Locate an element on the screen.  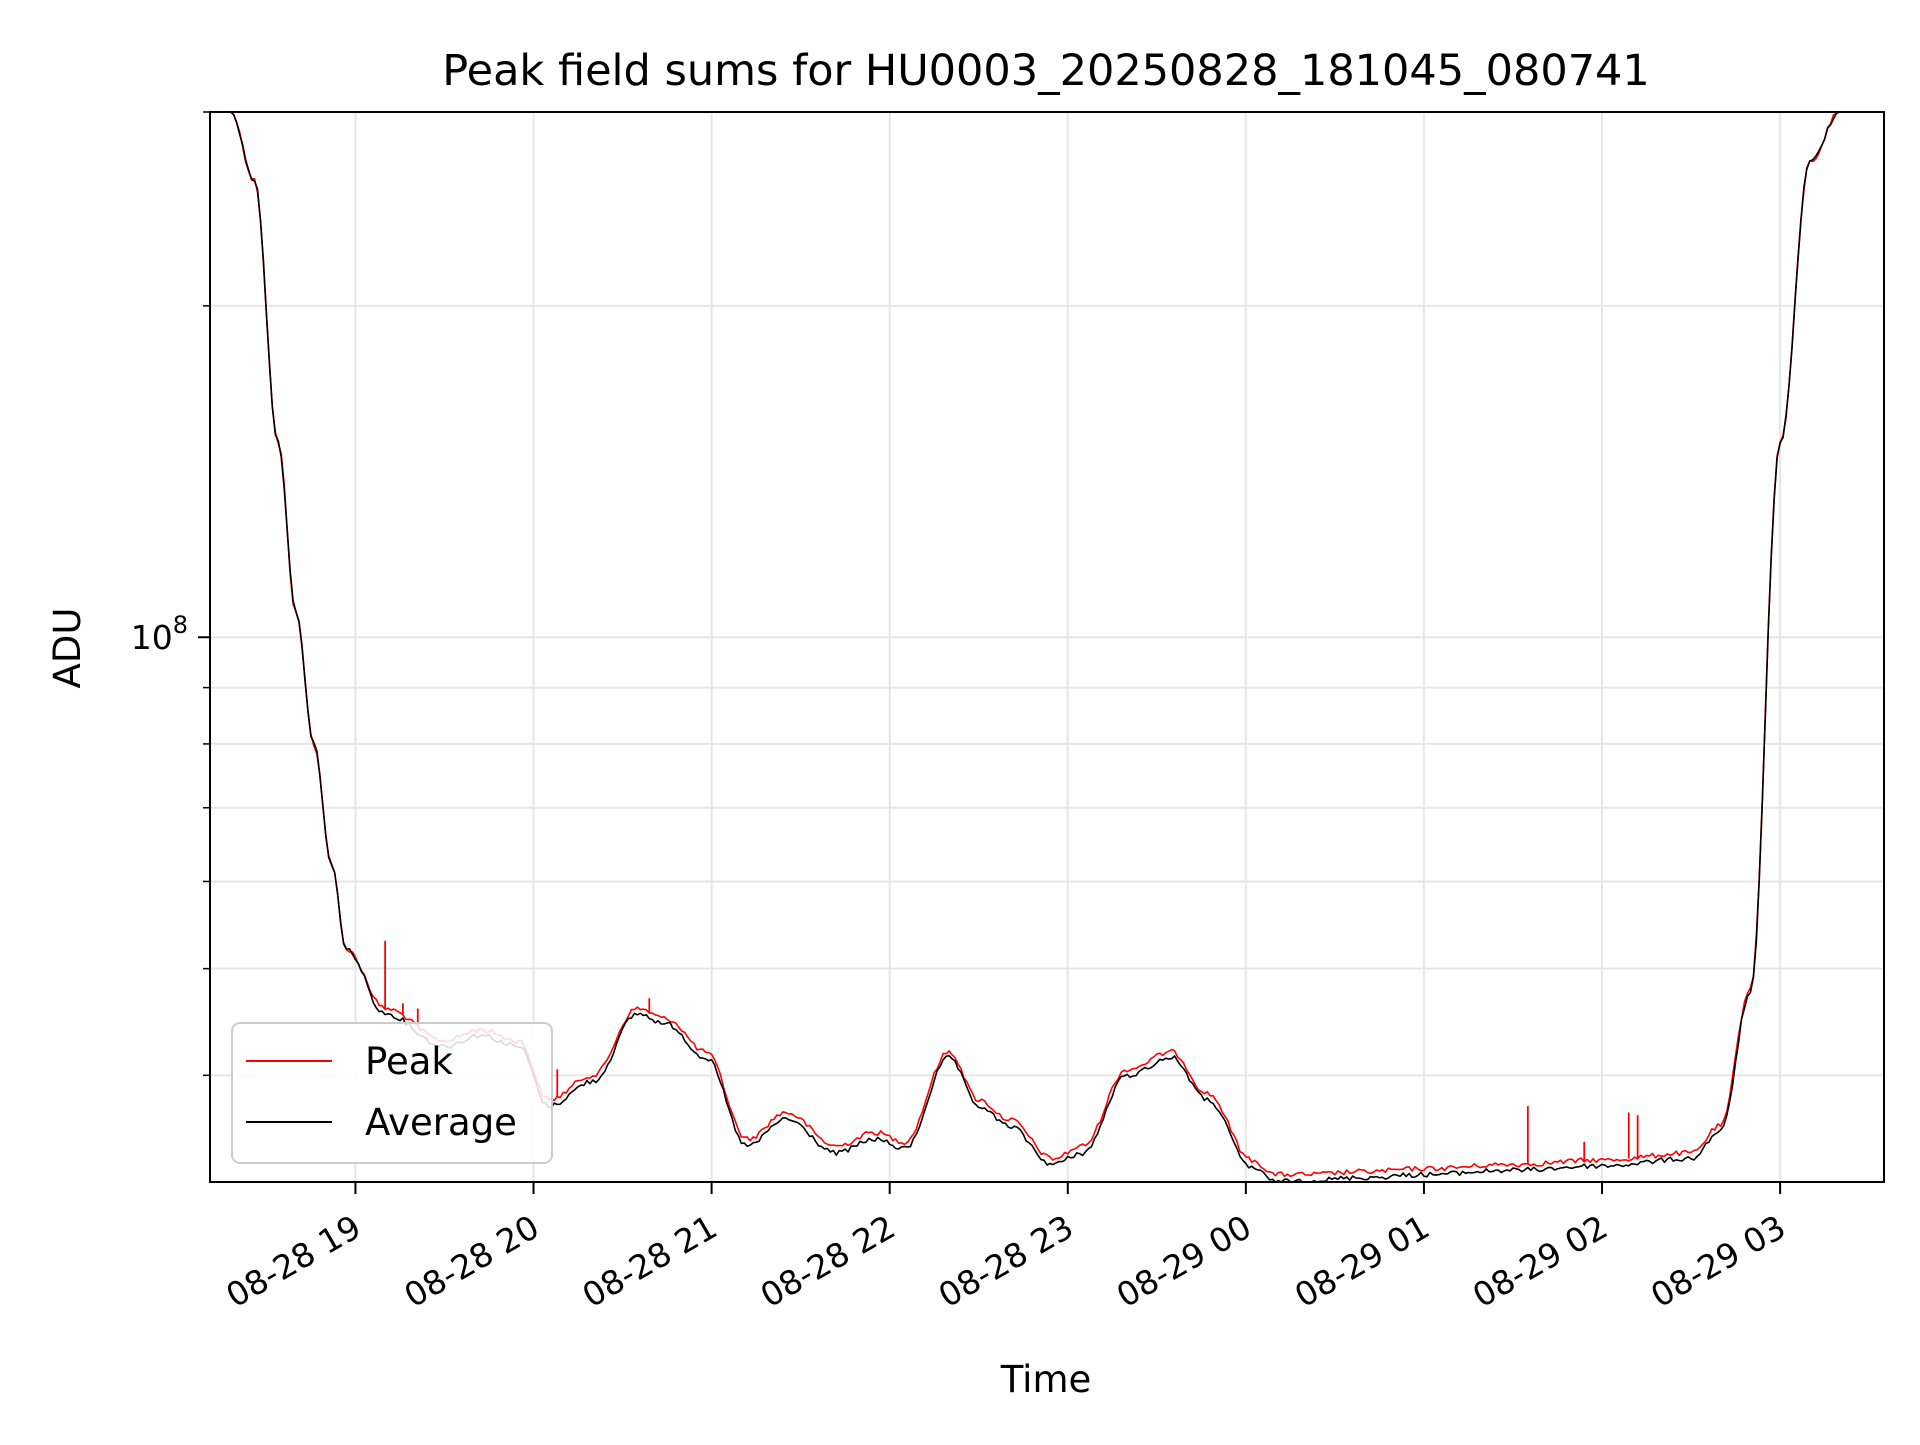
legend-box is located at coordinates (392, 1093).